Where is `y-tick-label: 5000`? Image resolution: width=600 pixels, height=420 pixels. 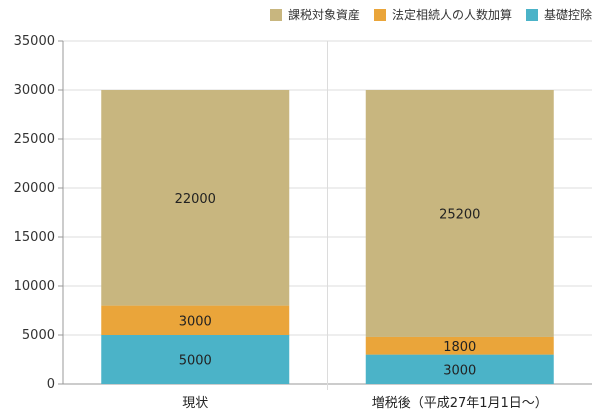
y-tick-label: 5000 is located at coordinates (38, 335).